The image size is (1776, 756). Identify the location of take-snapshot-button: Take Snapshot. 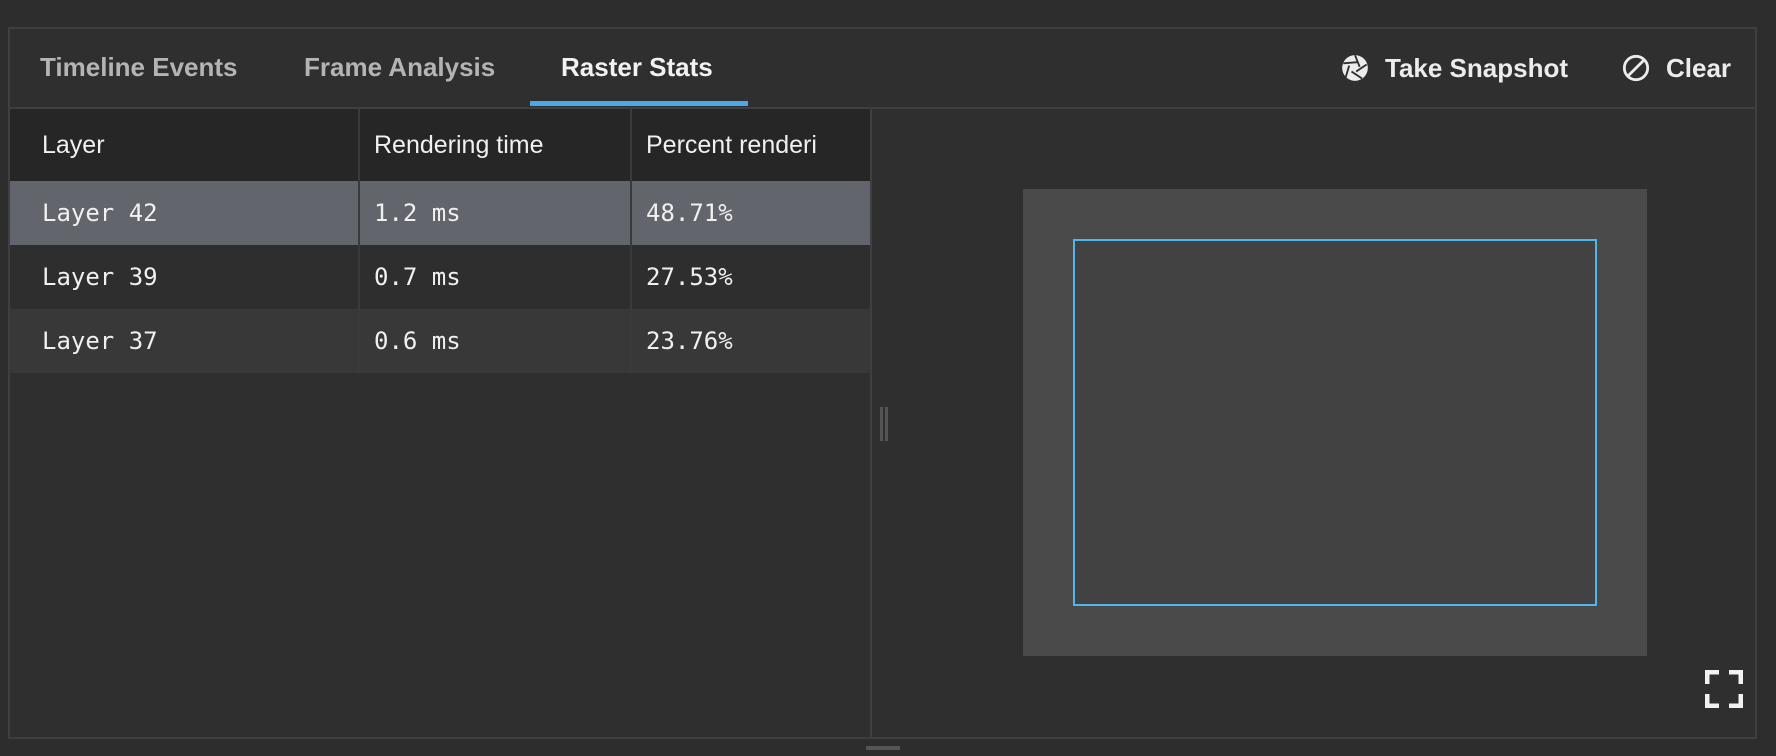
(1454, 68).